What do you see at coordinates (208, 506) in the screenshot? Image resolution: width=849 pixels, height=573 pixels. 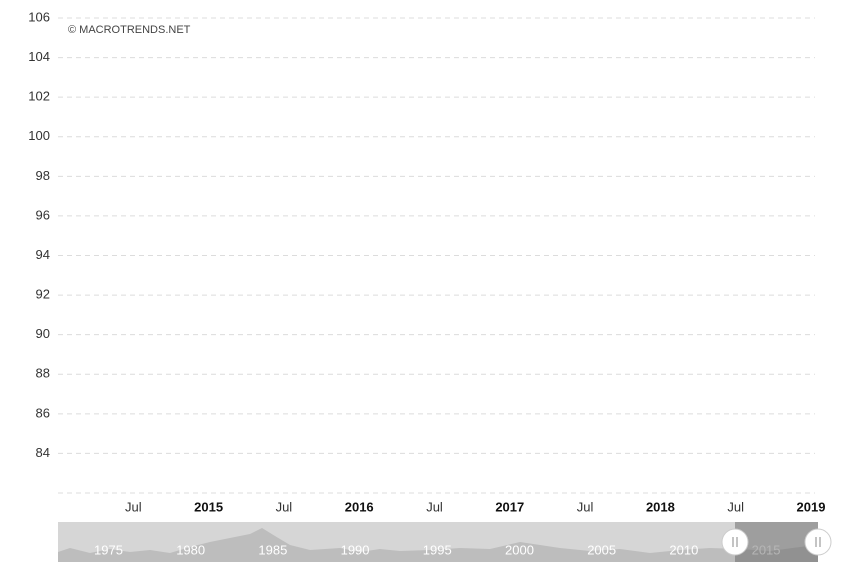 I see `x-tick-label: 2015` at bounding box center [208, 506].